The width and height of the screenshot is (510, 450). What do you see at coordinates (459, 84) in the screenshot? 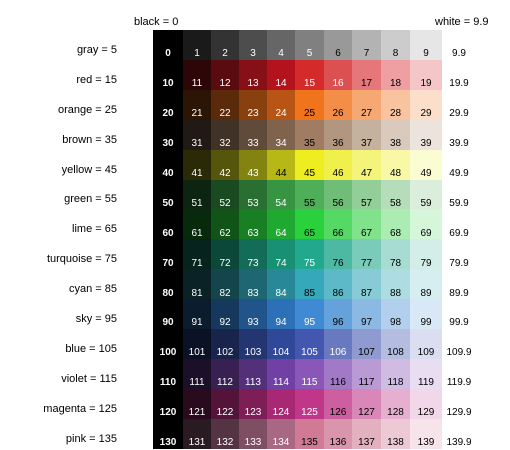
I see `cell-value: 19.9` at bounding box center [459, 84].